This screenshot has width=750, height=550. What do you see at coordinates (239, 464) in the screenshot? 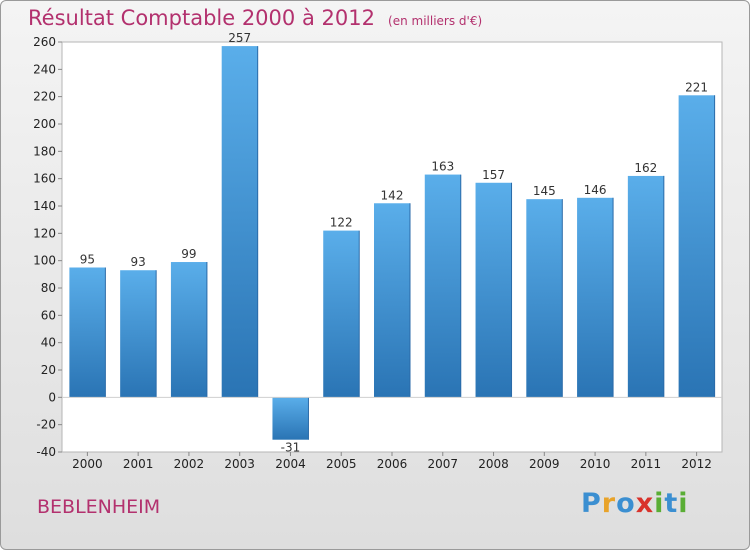
I see `x-tick-label: 2003` at bounding box center [239, 464].